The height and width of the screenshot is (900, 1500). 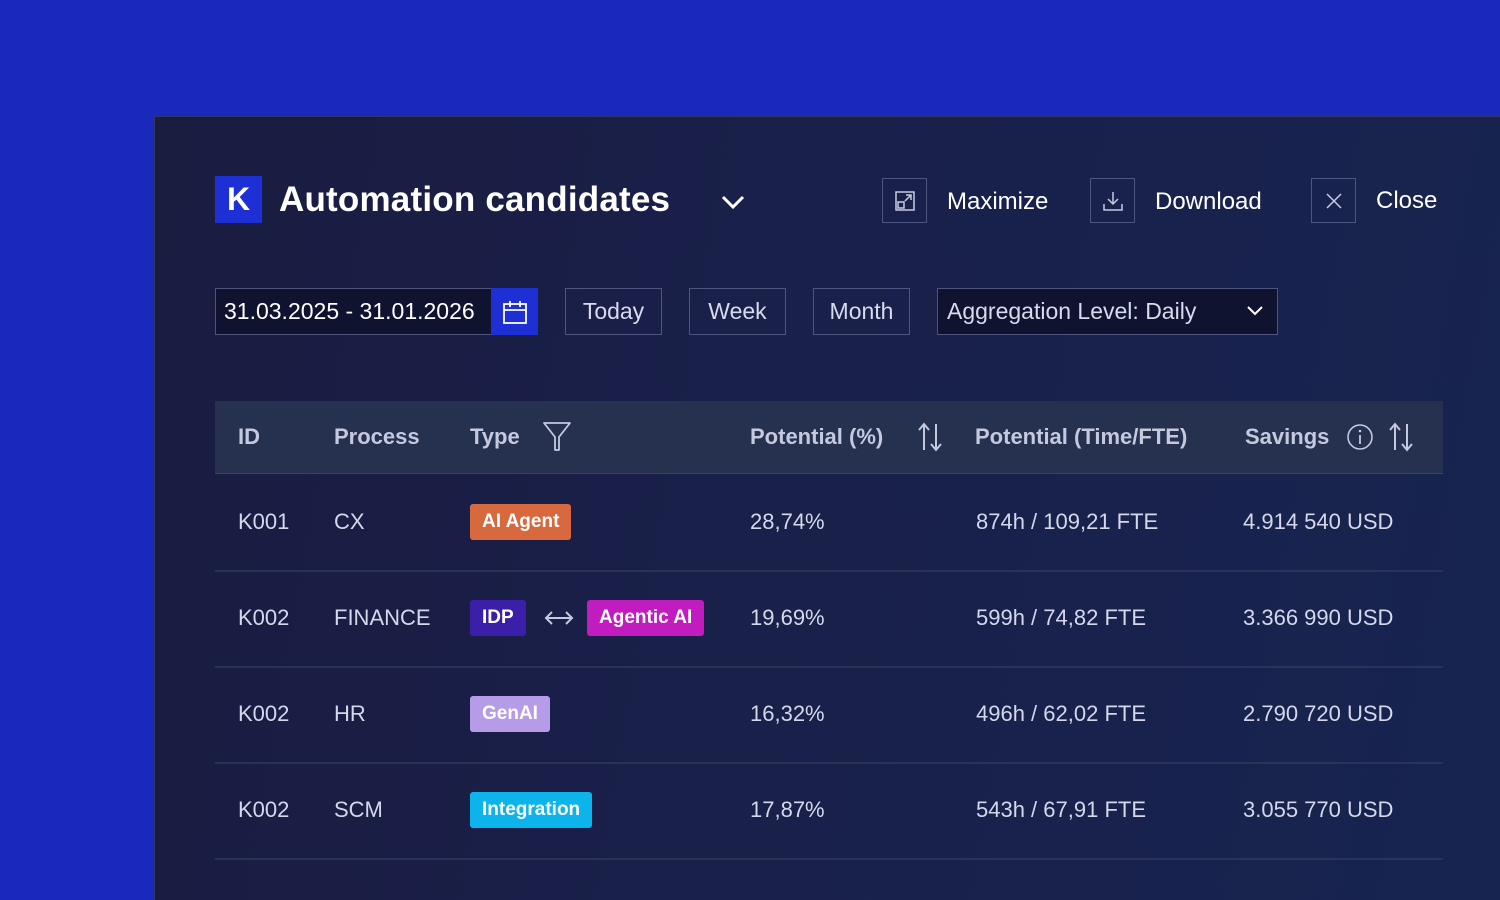 I want to click on cell-process: HR, so click(x=350, y=713).